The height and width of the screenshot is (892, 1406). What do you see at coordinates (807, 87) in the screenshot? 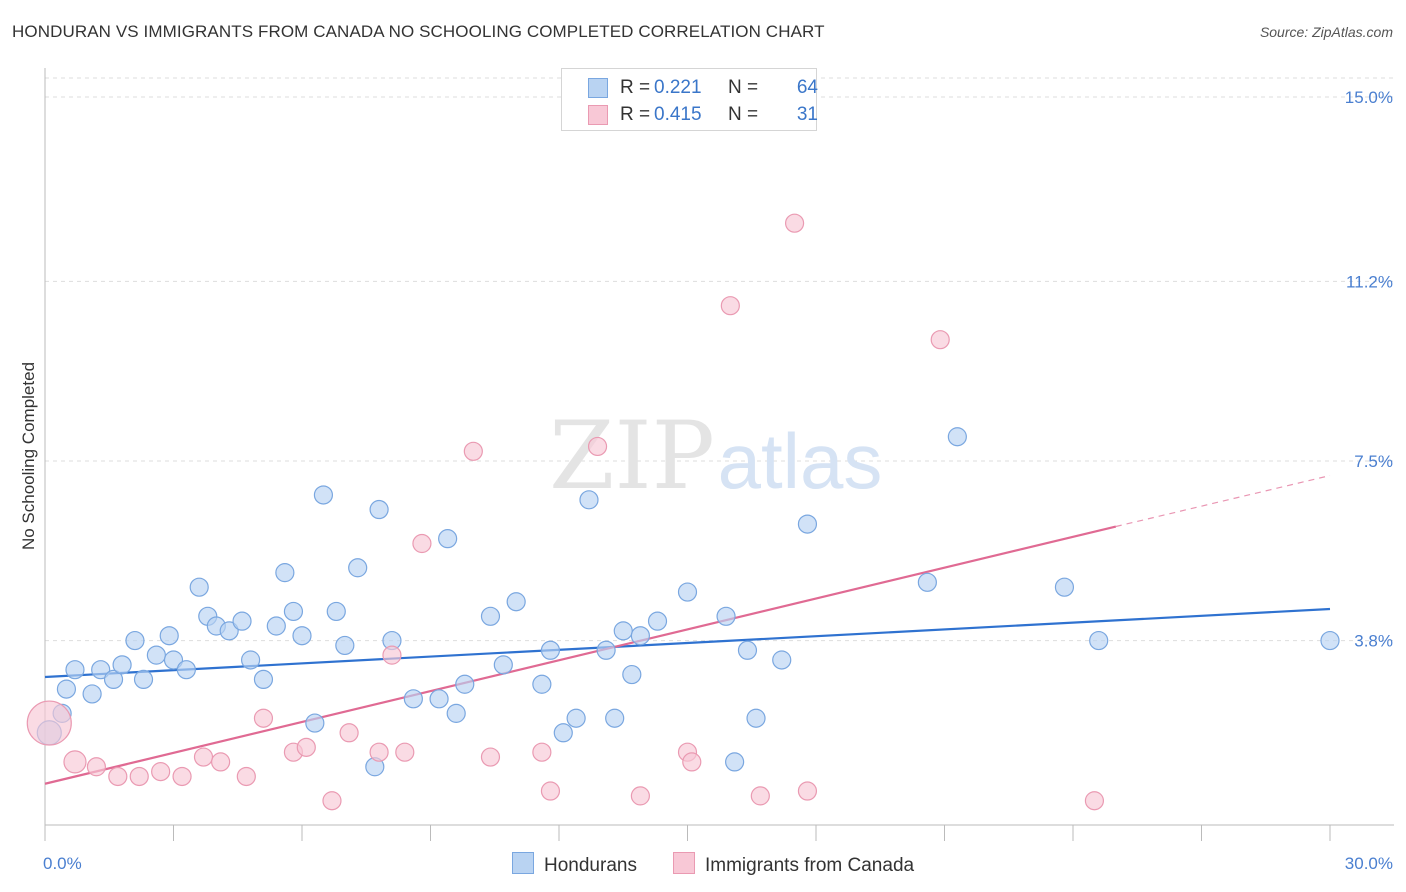
I see `legend-n-value: 64` at bounding box center [807, 87].